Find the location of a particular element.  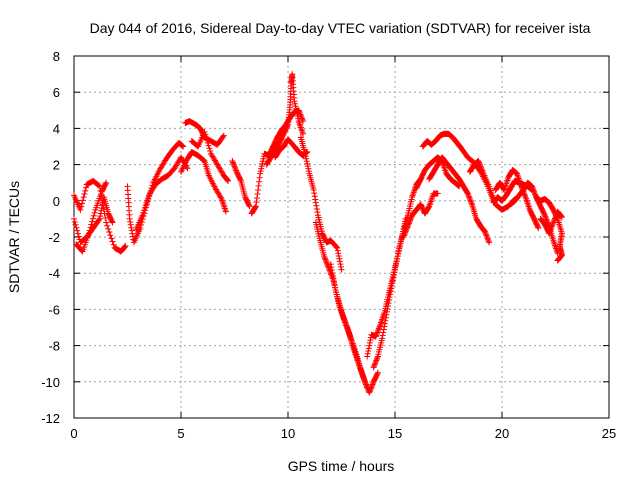

y-tick-label: 2 is located at coordinates (56, 165).